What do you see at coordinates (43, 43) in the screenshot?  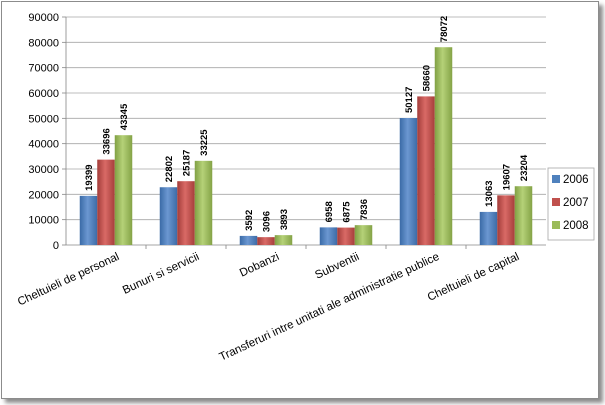 I see `y-tick-label: 80000` at bounding box center [43, 43].